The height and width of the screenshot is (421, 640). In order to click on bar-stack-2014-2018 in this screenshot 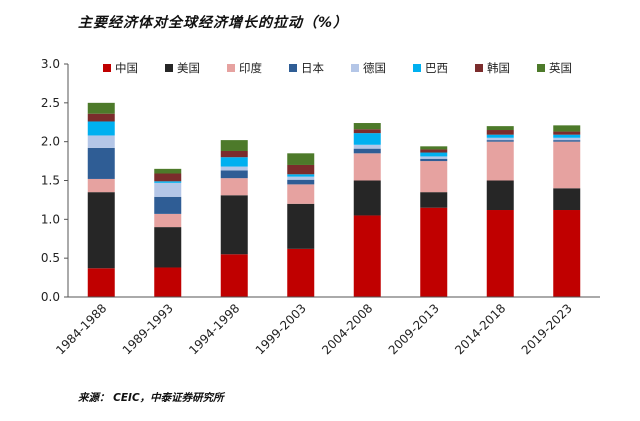, I will do `click(500, 211)`.